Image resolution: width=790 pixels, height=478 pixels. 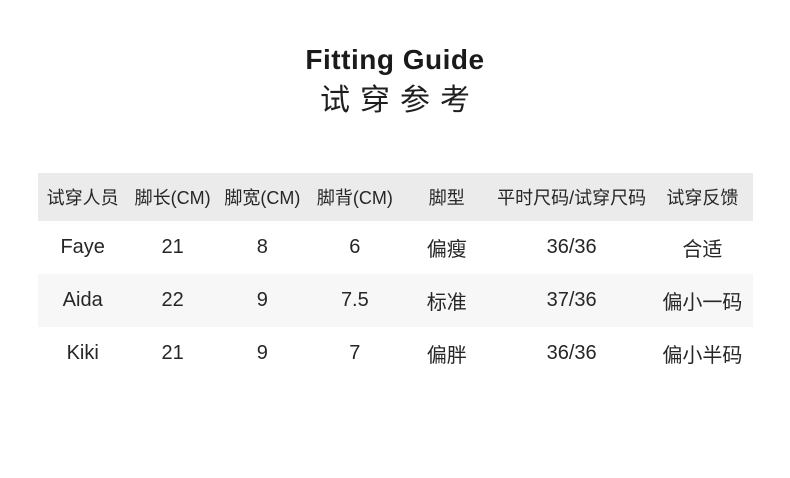 What do you see at coordinates (82, 247) in the screenshot?
I see `cell-fitter-name: Faye` at bounding box center [82, 247].